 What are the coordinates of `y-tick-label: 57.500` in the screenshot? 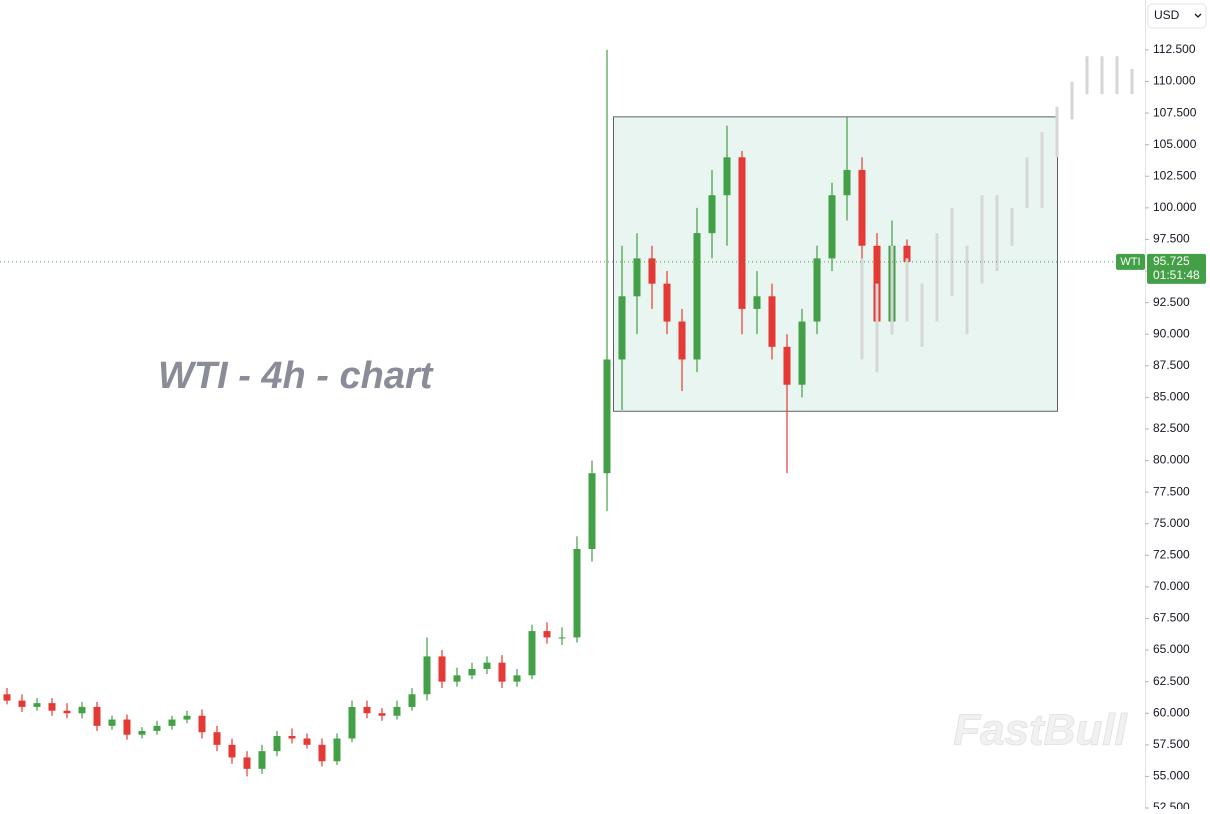 It's located at (1171, 744).